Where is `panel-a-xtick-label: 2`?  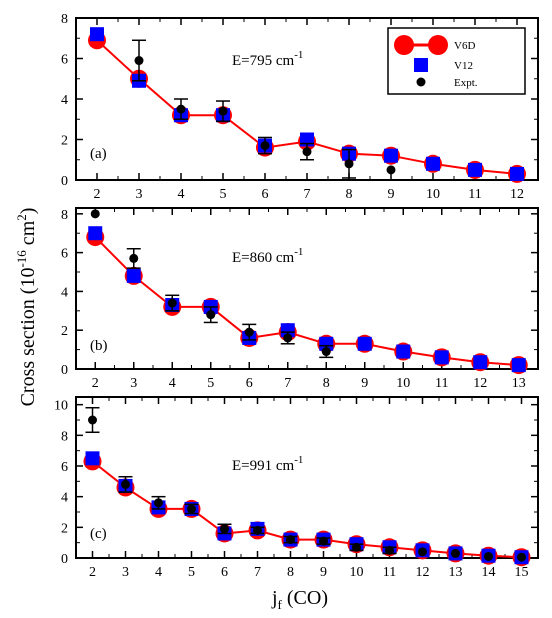 panel-a-xtick-label: 2 is located at coordinates (97, 194).